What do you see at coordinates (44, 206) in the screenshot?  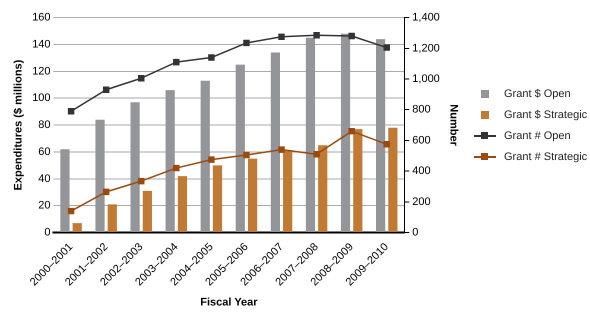 I see `y-tick-label: 20` at bounding box center [44, 206].